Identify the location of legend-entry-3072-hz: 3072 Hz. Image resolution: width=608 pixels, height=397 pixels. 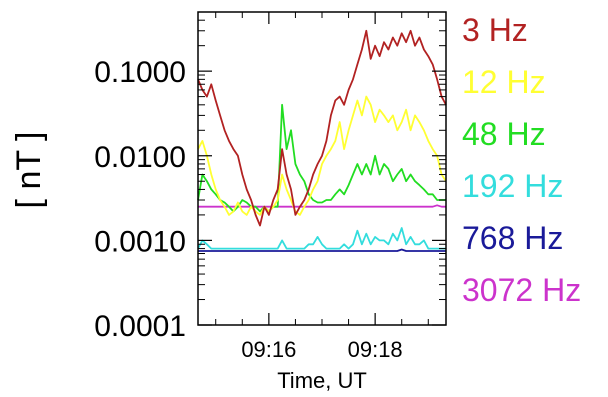
(521, 290).